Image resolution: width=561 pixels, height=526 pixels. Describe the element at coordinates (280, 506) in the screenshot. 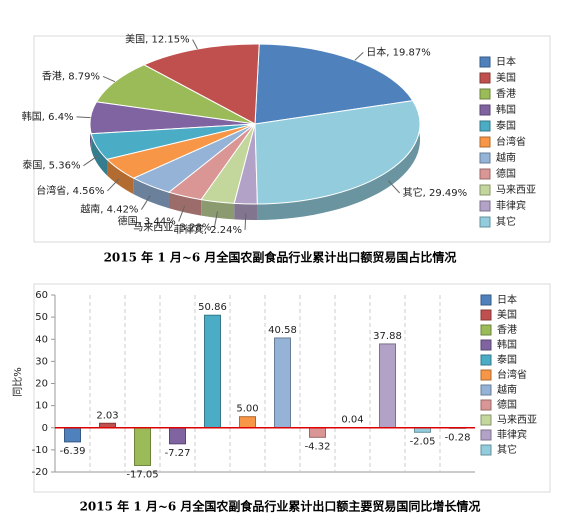

I see `bar-title: 2015 年 1 月~6 月全国农副食品行业累计出口额主要贸易国同比增长情况` at that location.